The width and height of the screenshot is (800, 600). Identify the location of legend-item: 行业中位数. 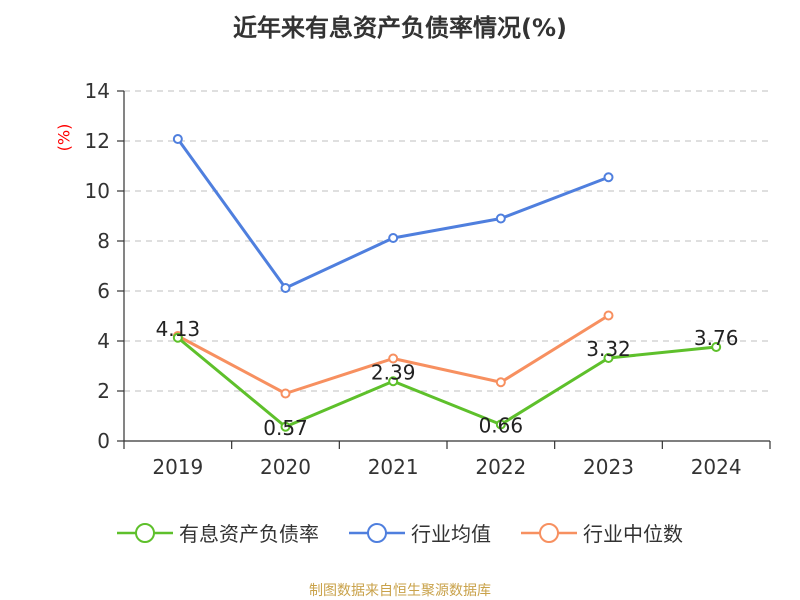
(602, 532).